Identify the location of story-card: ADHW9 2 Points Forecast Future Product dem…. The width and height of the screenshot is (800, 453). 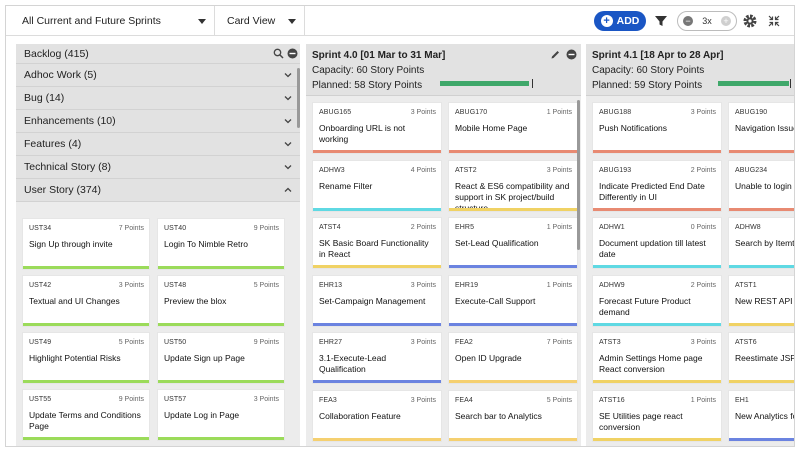
(657, 300).